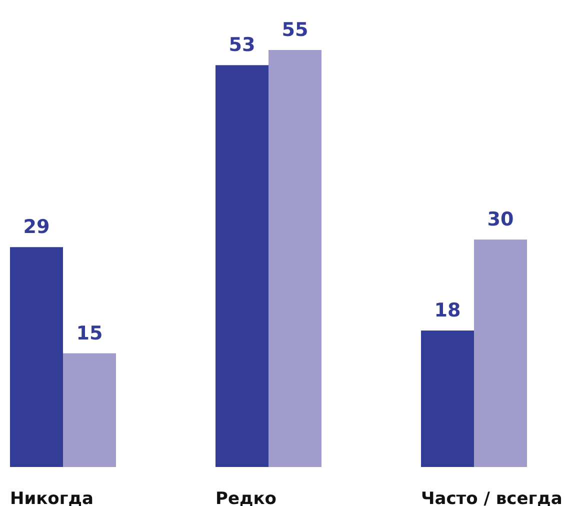 The image size is (580, 506). What do you see at coordinates (52, 497) in the screenshot?
I see `x-tick-label: Никогда` at bounding box center [52, 497].